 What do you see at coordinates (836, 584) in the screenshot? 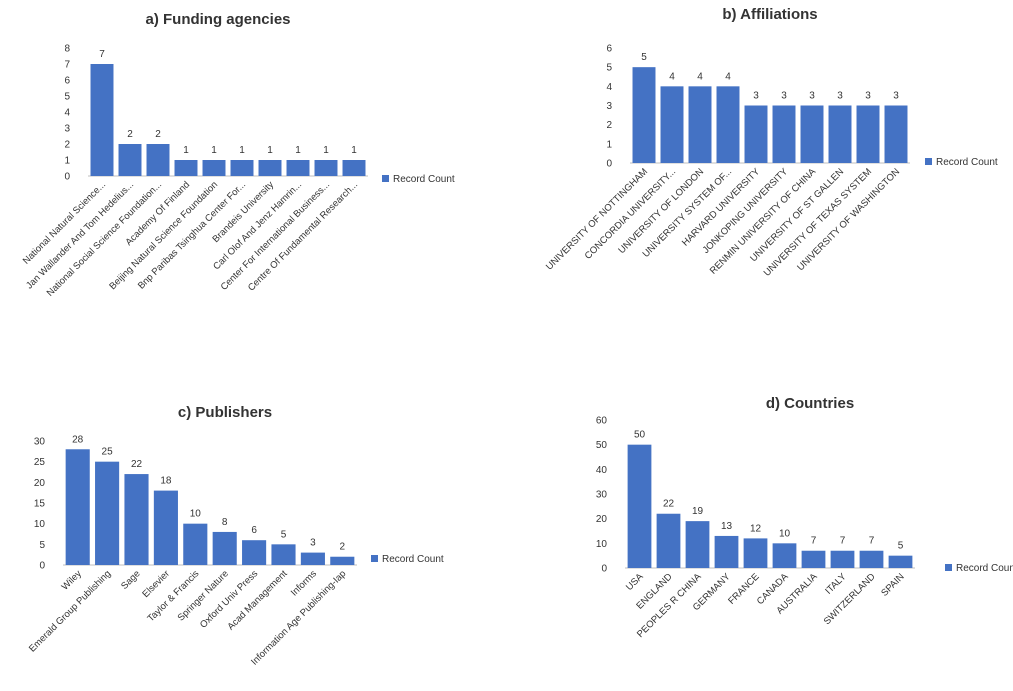
I see `category-label: ITALY` at bounding box center [836, 584].